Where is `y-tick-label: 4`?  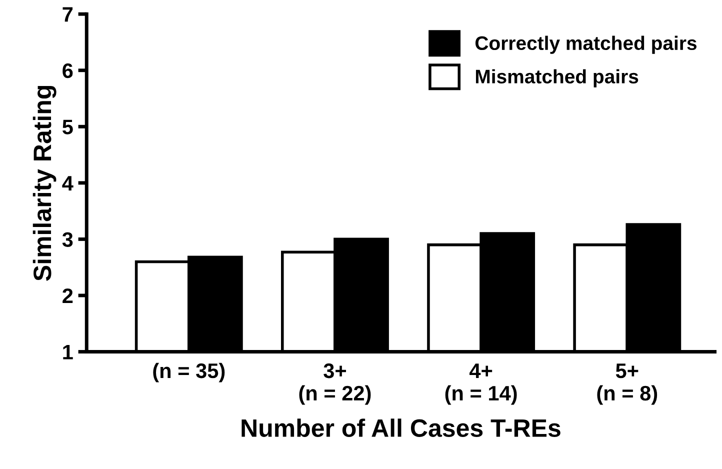 y-tick-label: 4 is located at coordinates (68, 183).